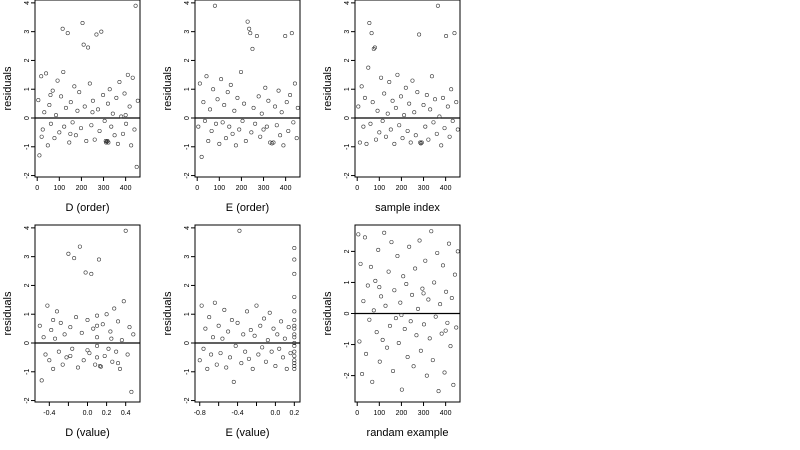  I want to click on x-tick-label: 100, so click(379, 413).